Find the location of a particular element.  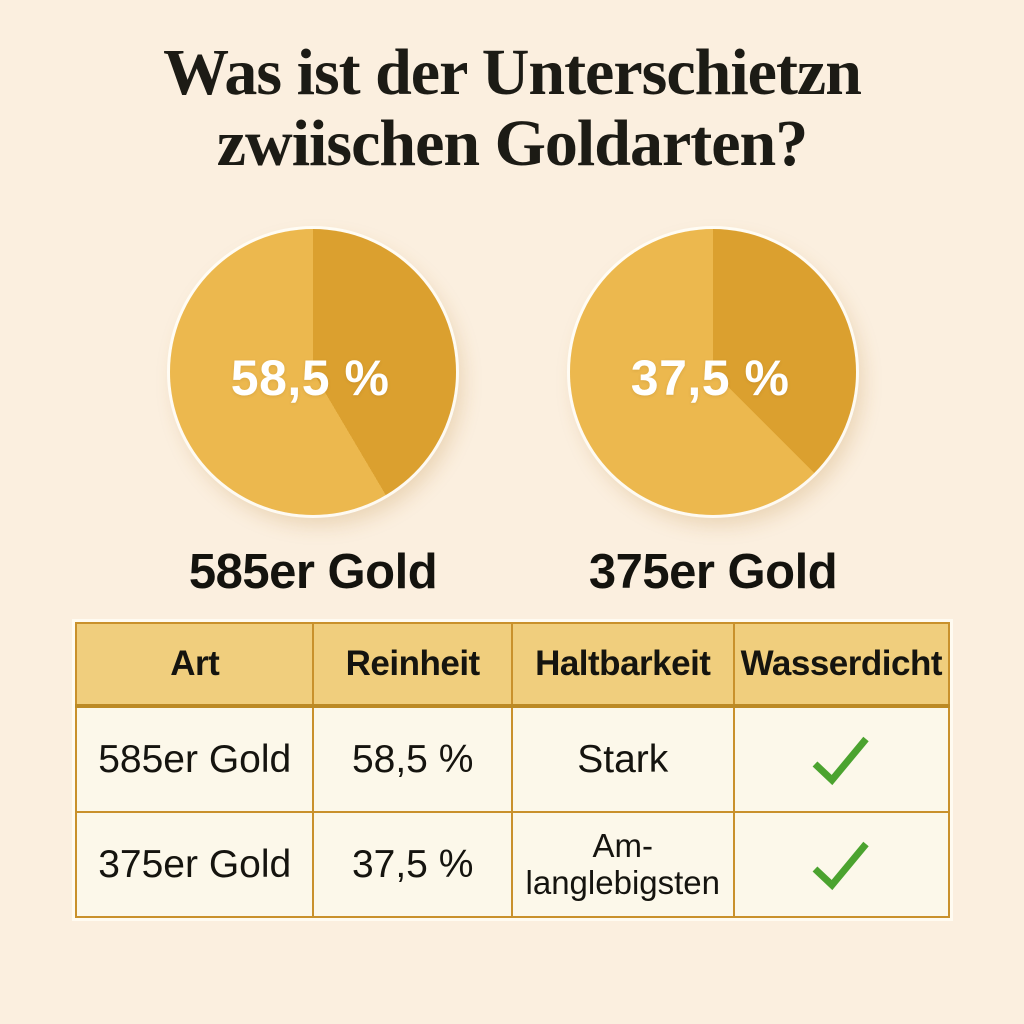

cell-art-585: 585er Gold is located at coordinates (194, 759).